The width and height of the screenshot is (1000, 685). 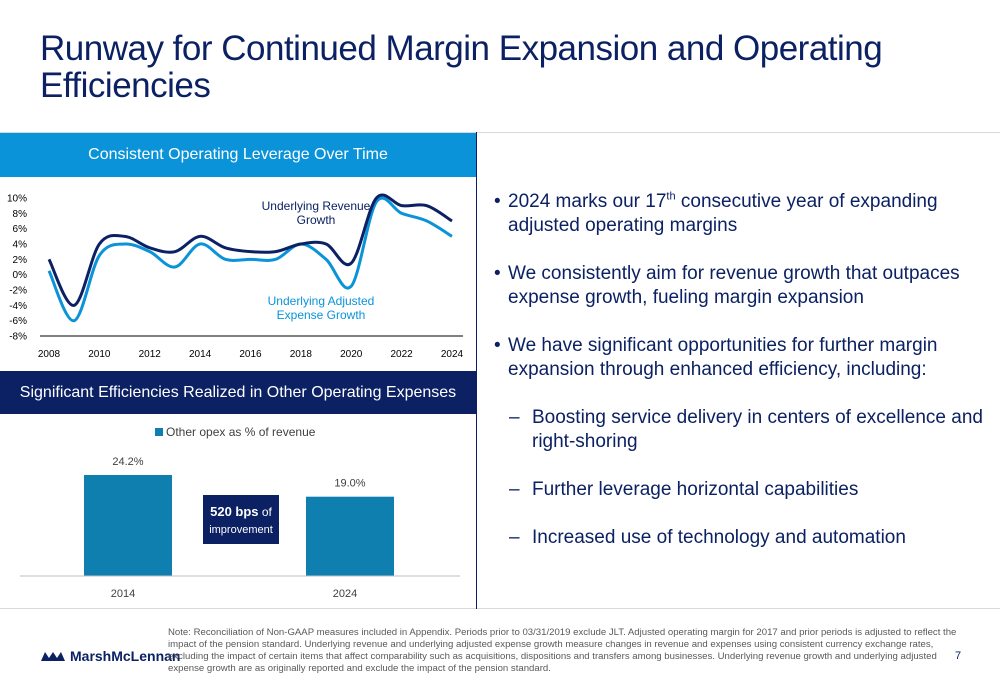 I want to click on y-tick-label: -2%, so click(x=18, y=291).